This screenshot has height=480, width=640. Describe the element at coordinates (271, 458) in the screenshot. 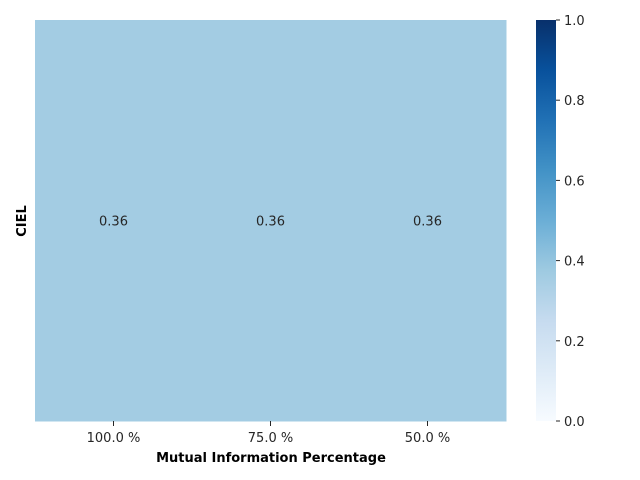

I see `x-axis-label: Mutual Information Percentage` at that location.